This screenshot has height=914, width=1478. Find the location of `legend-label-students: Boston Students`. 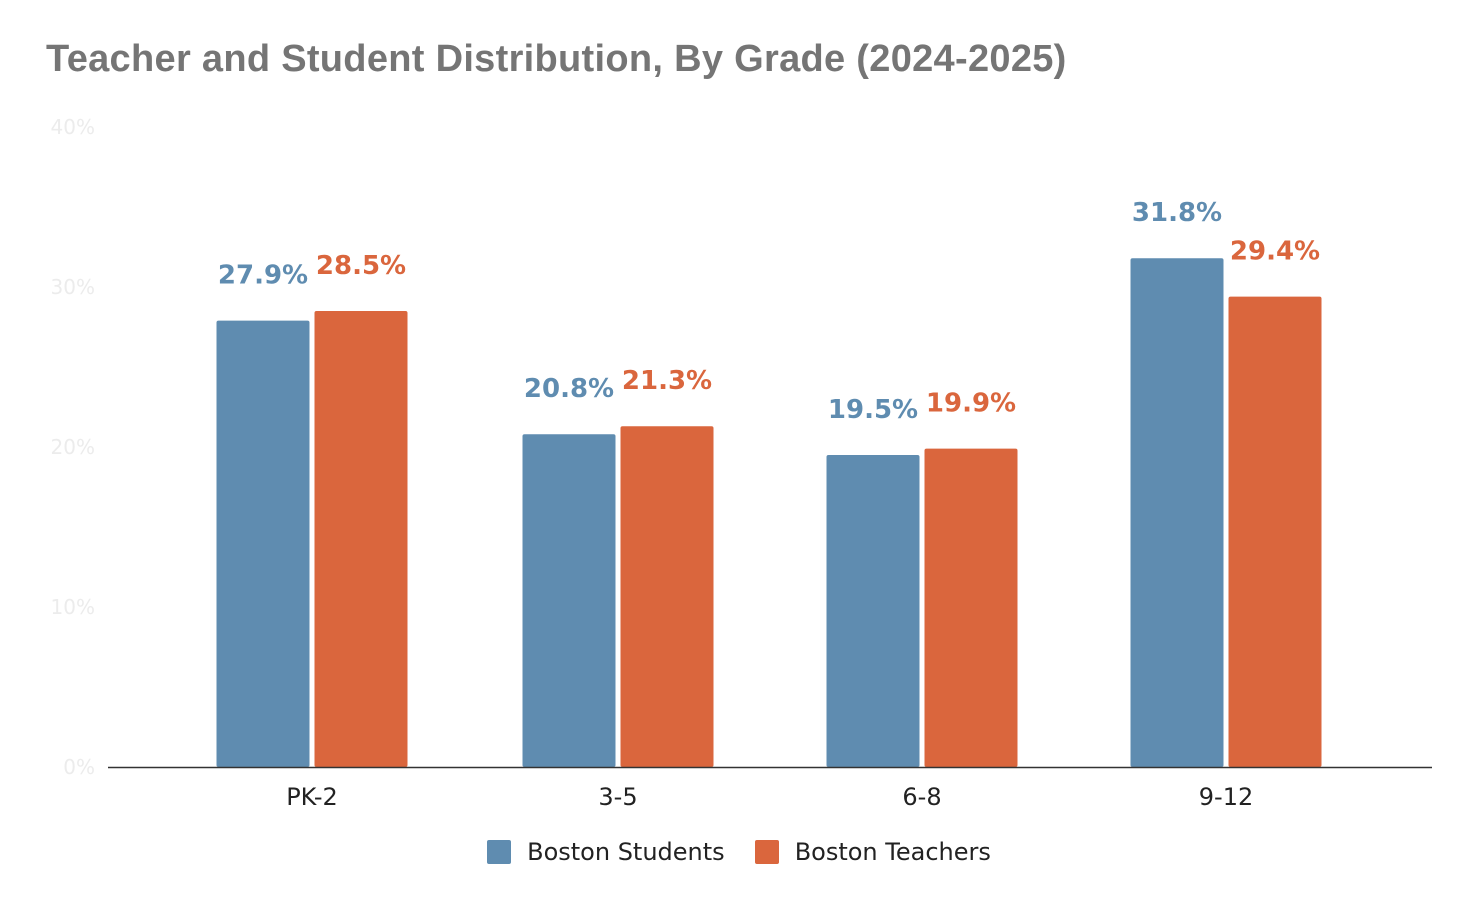

legend-label-students: Boston Students is located at coordinates (626, 852).